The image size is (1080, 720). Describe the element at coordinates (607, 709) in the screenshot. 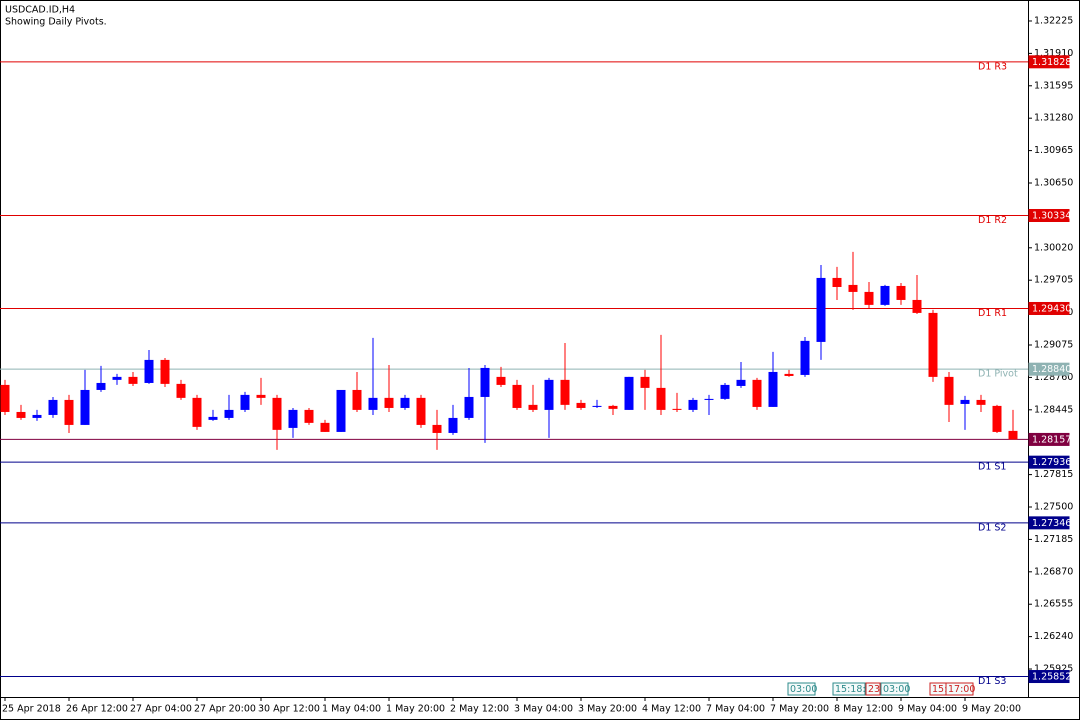

I see `x-tick-label: 3 May 20:00` at that location.